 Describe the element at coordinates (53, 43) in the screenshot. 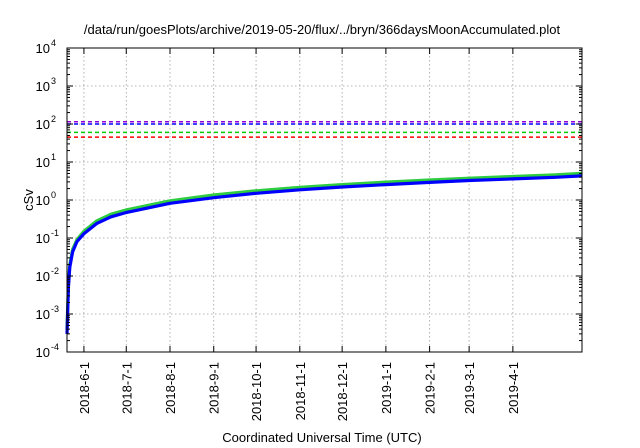

I see `y-tick-exponent: 4` at that location.